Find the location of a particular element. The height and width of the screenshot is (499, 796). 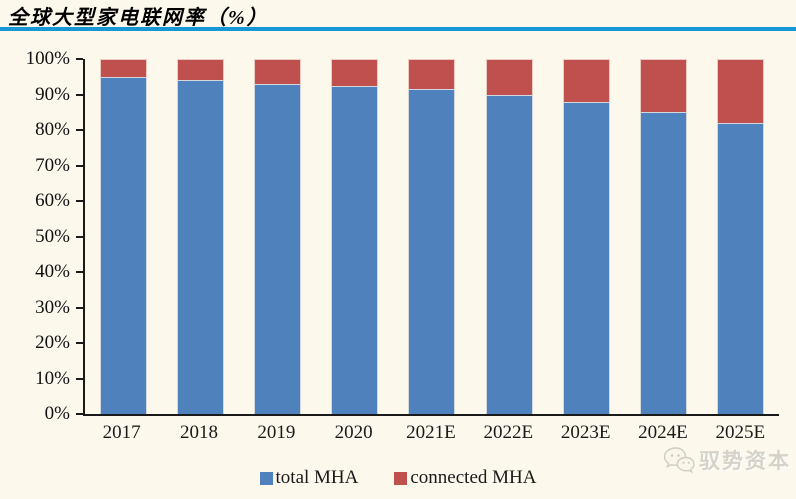

x-tick-label: 2017 is located at coordinates (121, 432).